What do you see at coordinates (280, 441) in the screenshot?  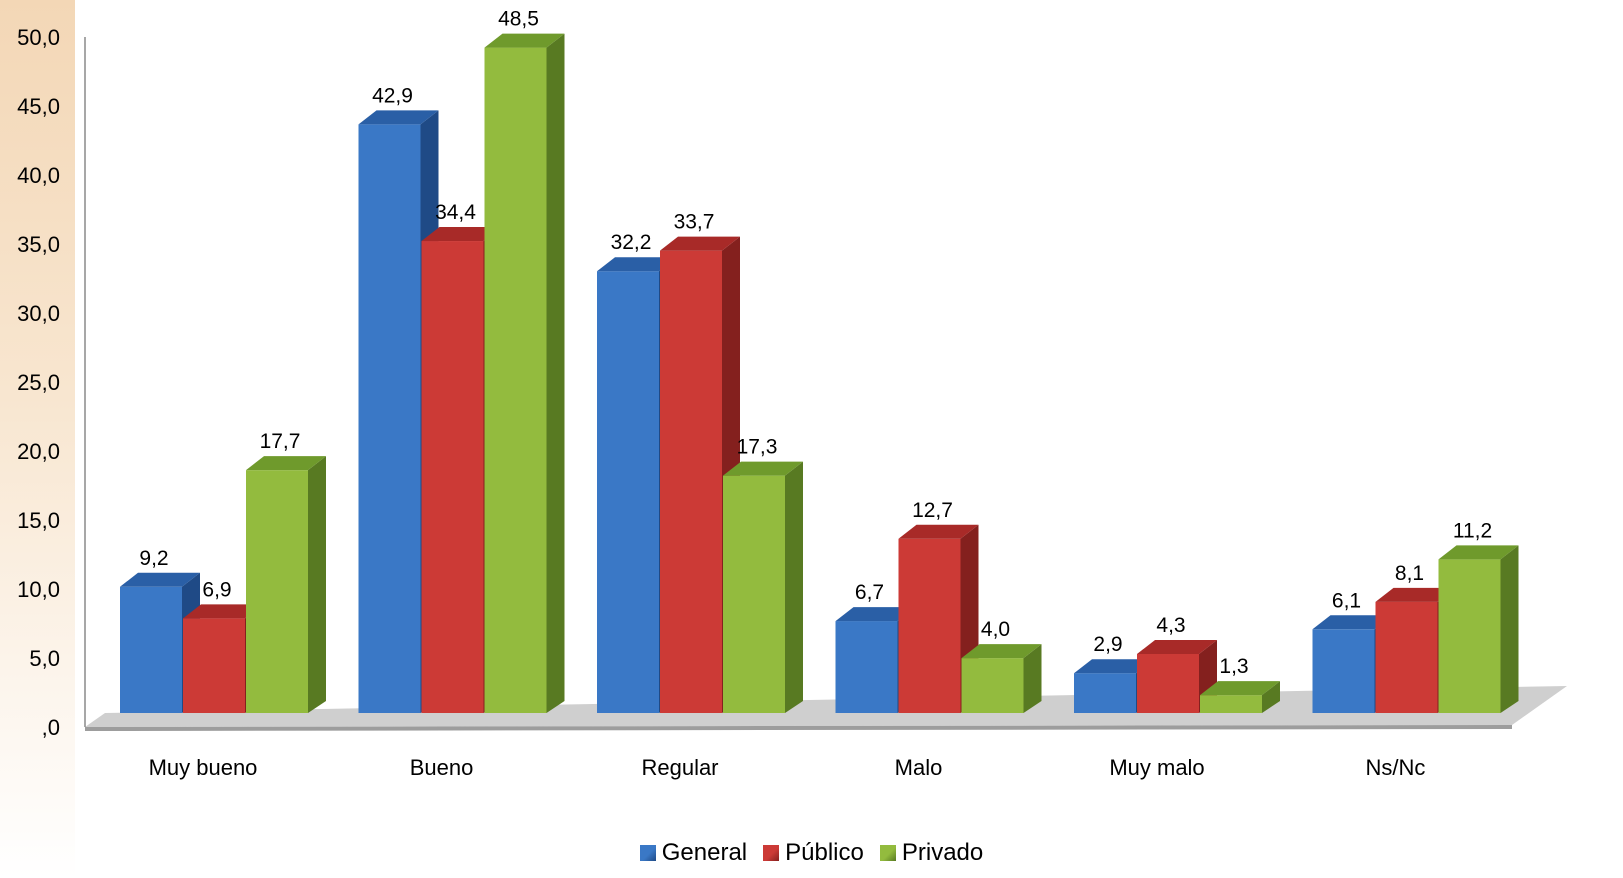 I see `data-label: 17,7` at bounding box center [280, 441].